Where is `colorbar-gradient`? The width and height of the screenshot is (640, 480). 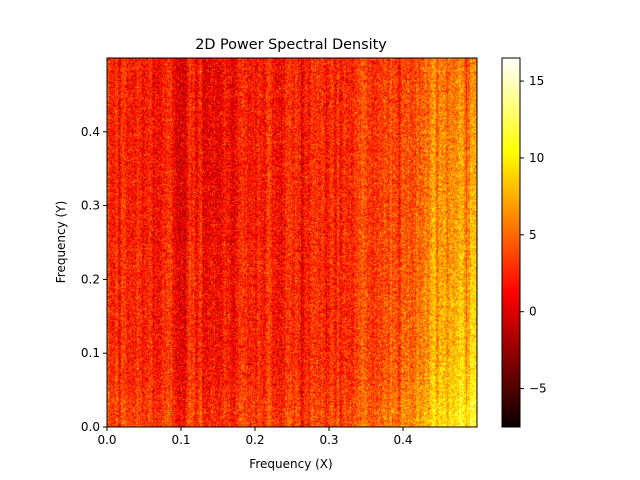 colorbar-gradient is located at coordinates (511, 242).